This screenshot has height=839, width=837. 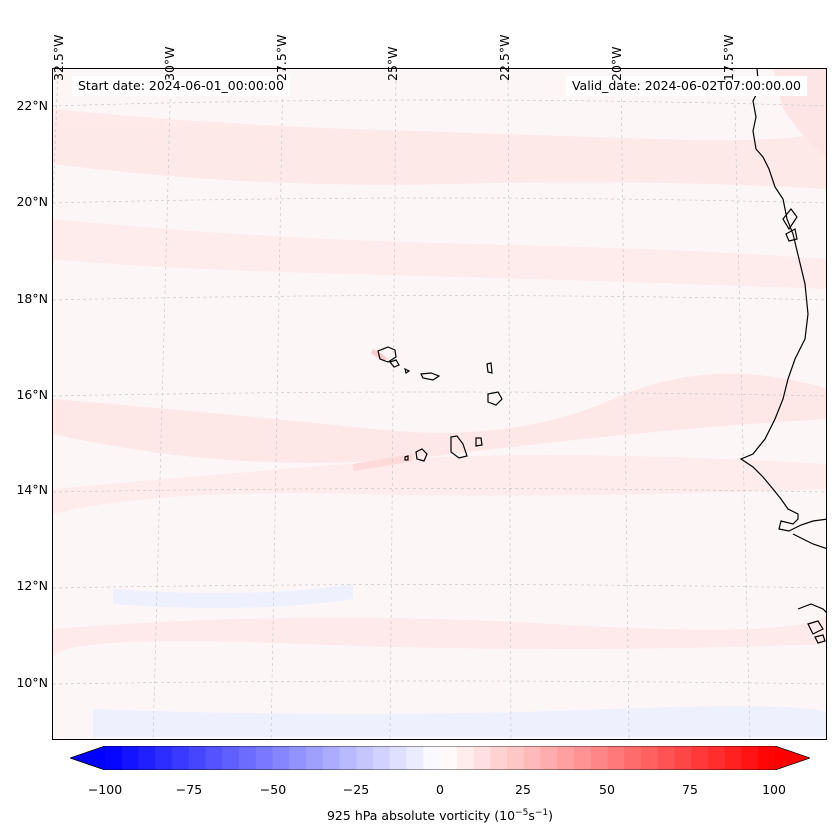 What do you see at coordinates (523, 789) in the screenshot?
I see `colorbar-tick-label: 25` at bounding box center [523, 789].